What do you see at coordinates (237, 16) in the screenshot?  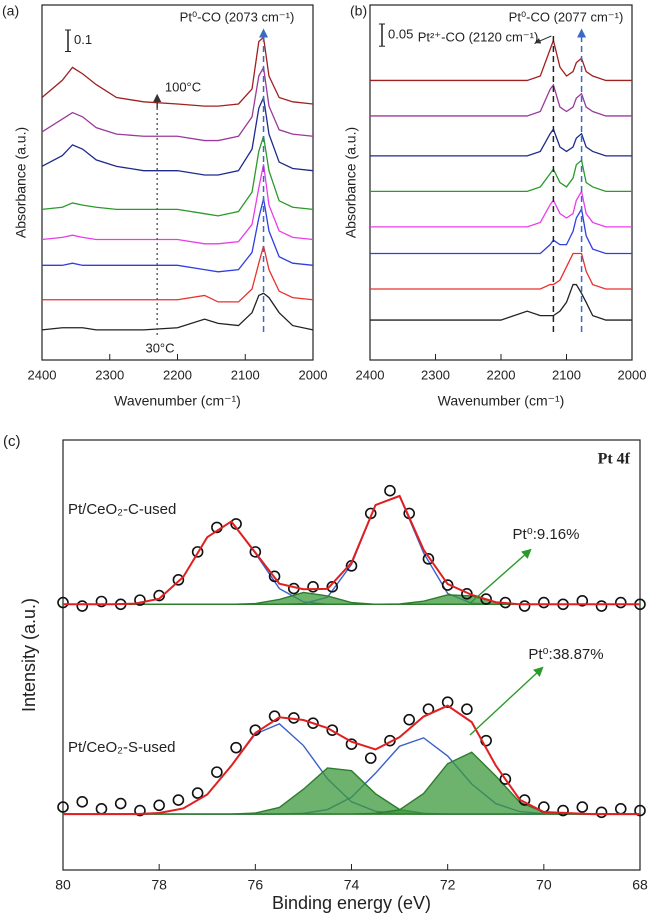 I see `annotation: Pt⁰-CO (2073 cm⁻¹)` at bounding box center [237, 16].